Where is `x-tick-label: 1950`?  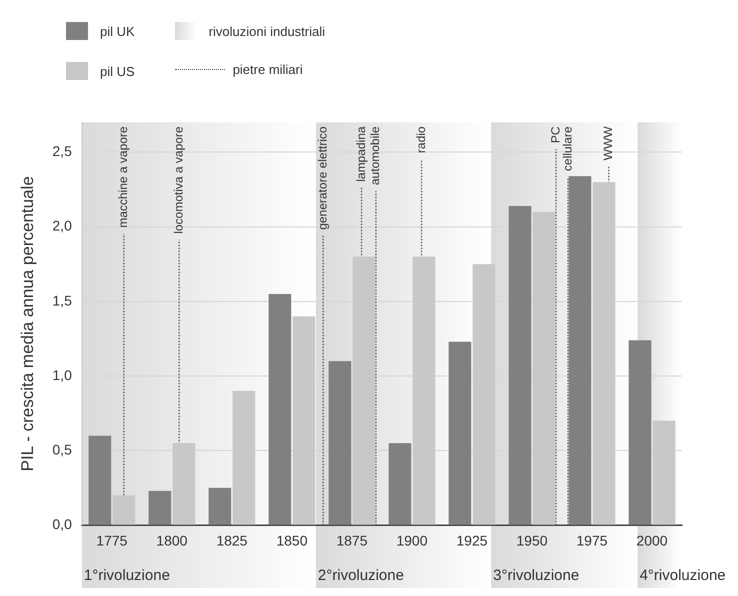
x-tick-label: 1950 is located at coordinates (532, 540).